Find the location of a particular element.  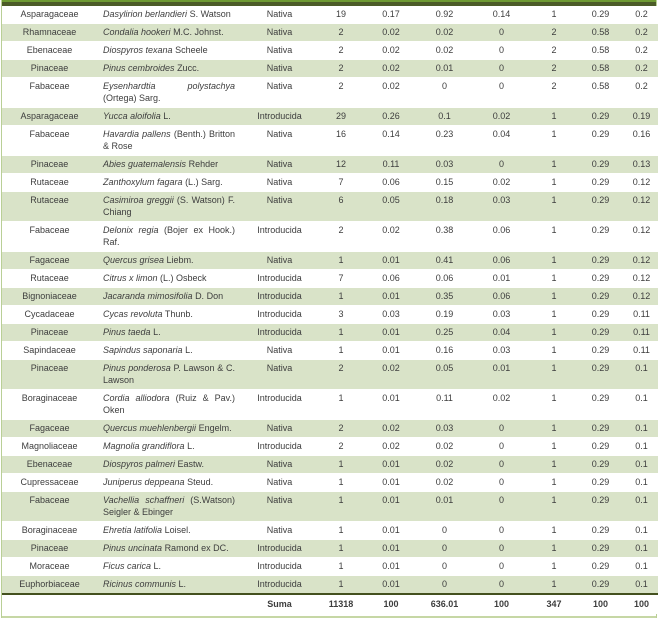

species-author: Liebm. is located at coordinates (180, 260).